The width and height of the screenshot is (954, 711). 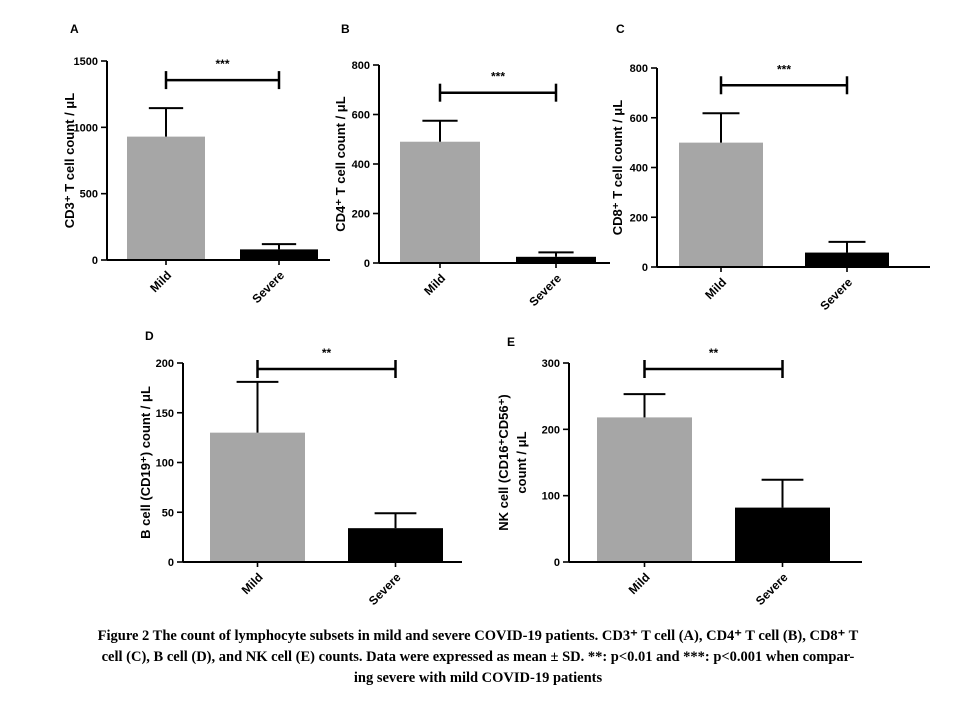 What do you see at coordinates (168, 513) in the screenshot?
I see `y-tick-label: 50` at bounding box center [168, 513].